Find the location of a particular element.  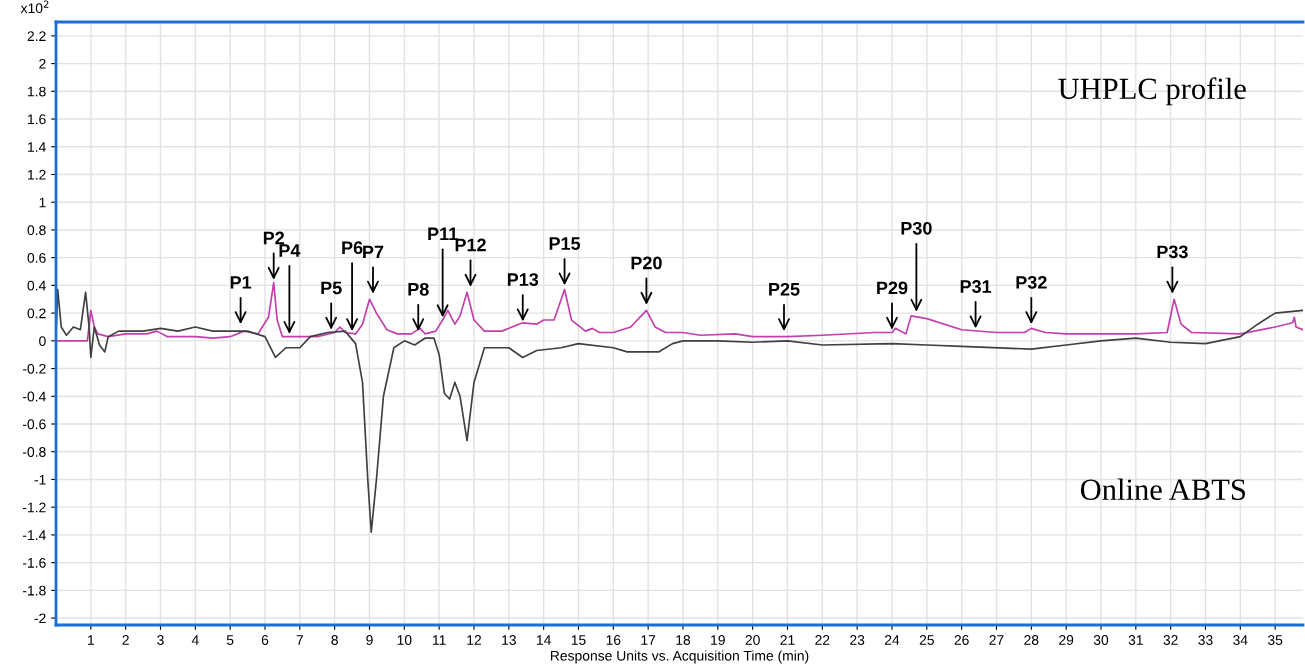

x-tick-label: 18 is located at coordinates (683, 640).